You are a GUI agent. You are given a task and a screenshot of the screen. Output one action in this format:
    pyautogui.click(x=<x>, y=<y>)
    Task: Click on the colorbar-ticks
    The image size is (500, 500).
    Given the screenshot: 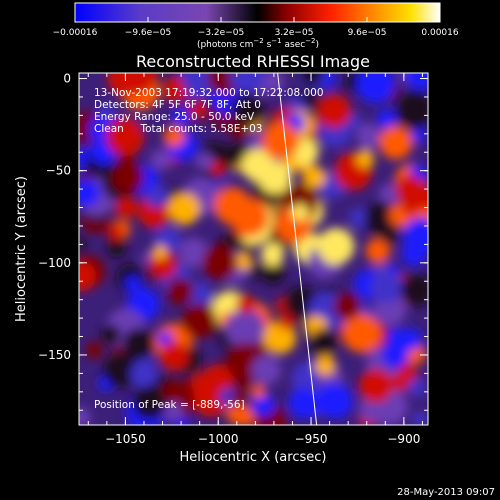 What is the action you would take?
    pyautogui.click(x=257, y=19)
    